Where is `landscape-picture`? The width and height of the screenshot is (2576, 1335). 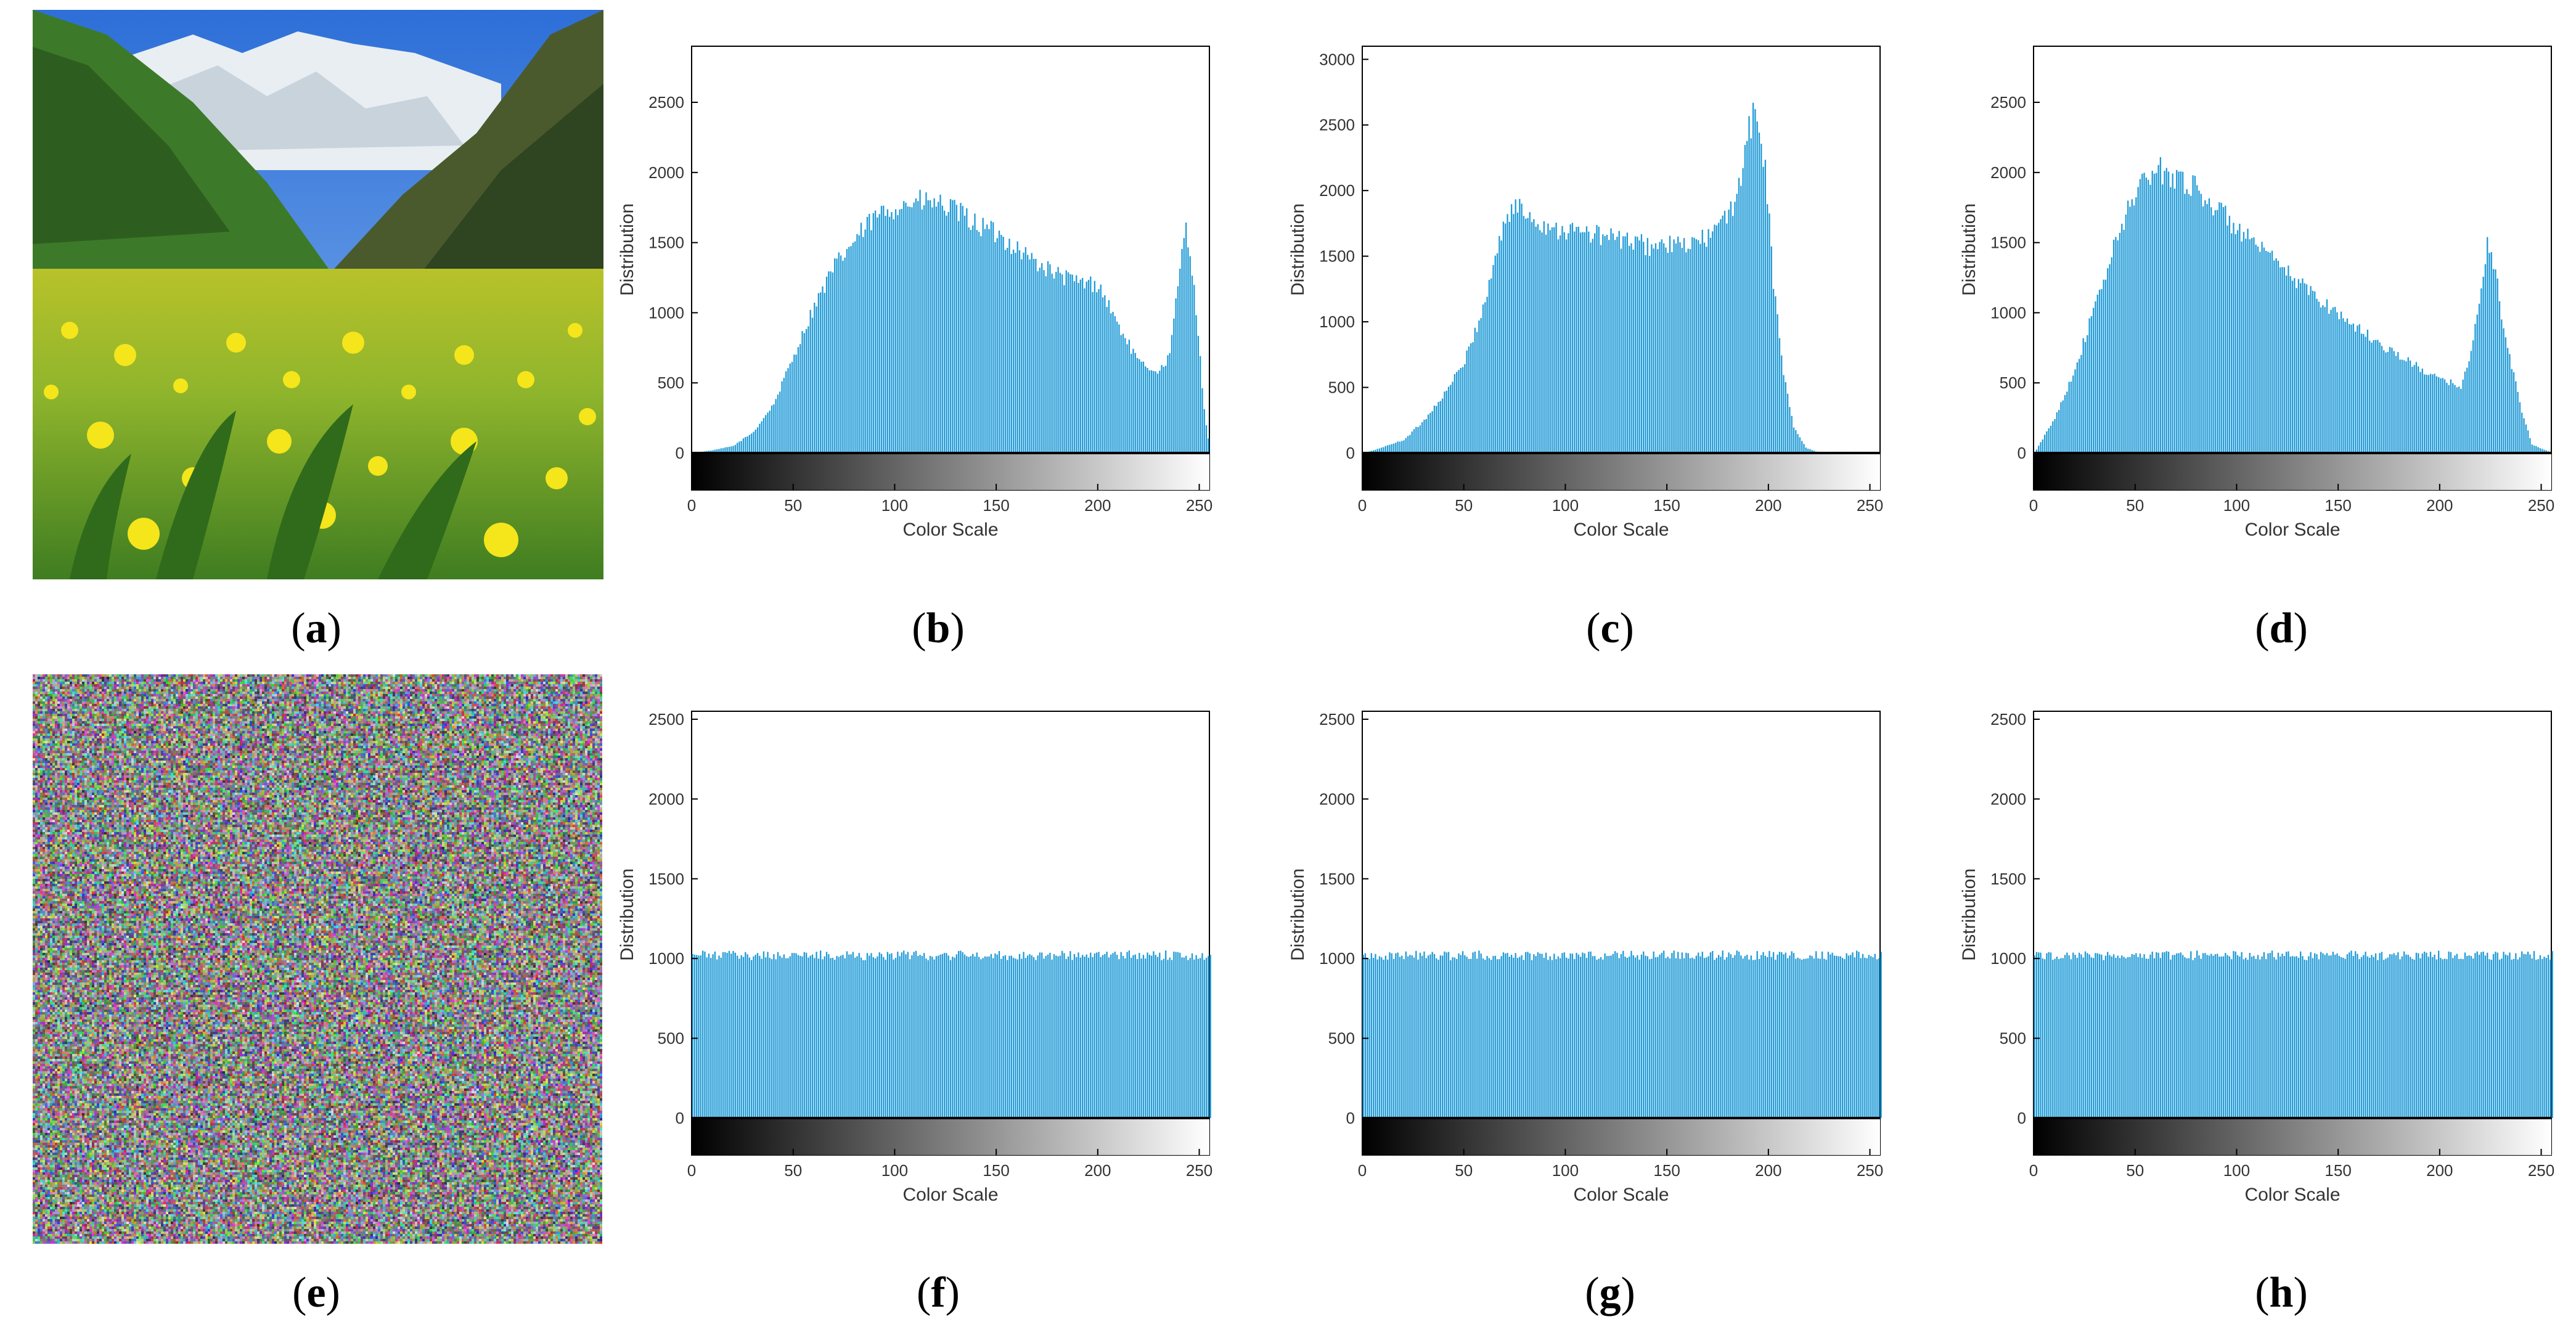 landscape-picture is located at coordinates (318, 294).